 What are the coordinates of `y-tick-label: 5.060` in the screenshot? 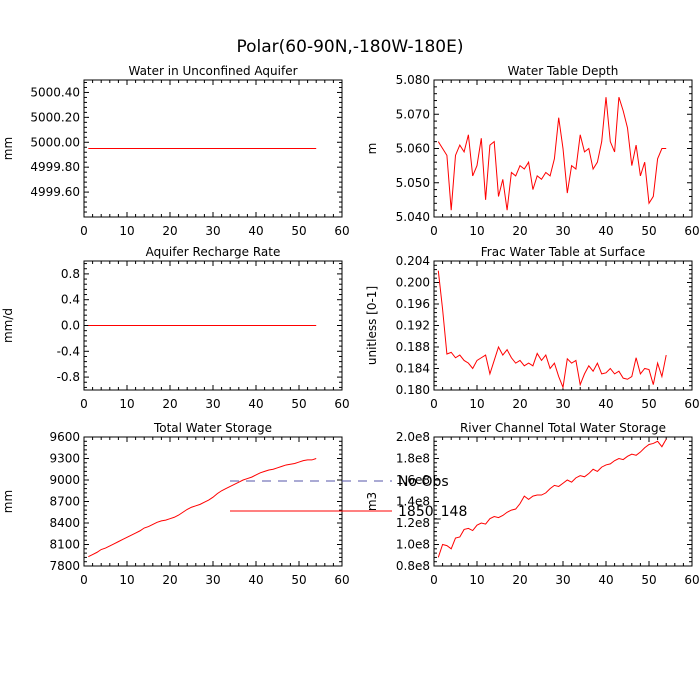 It's located at (413, 149).